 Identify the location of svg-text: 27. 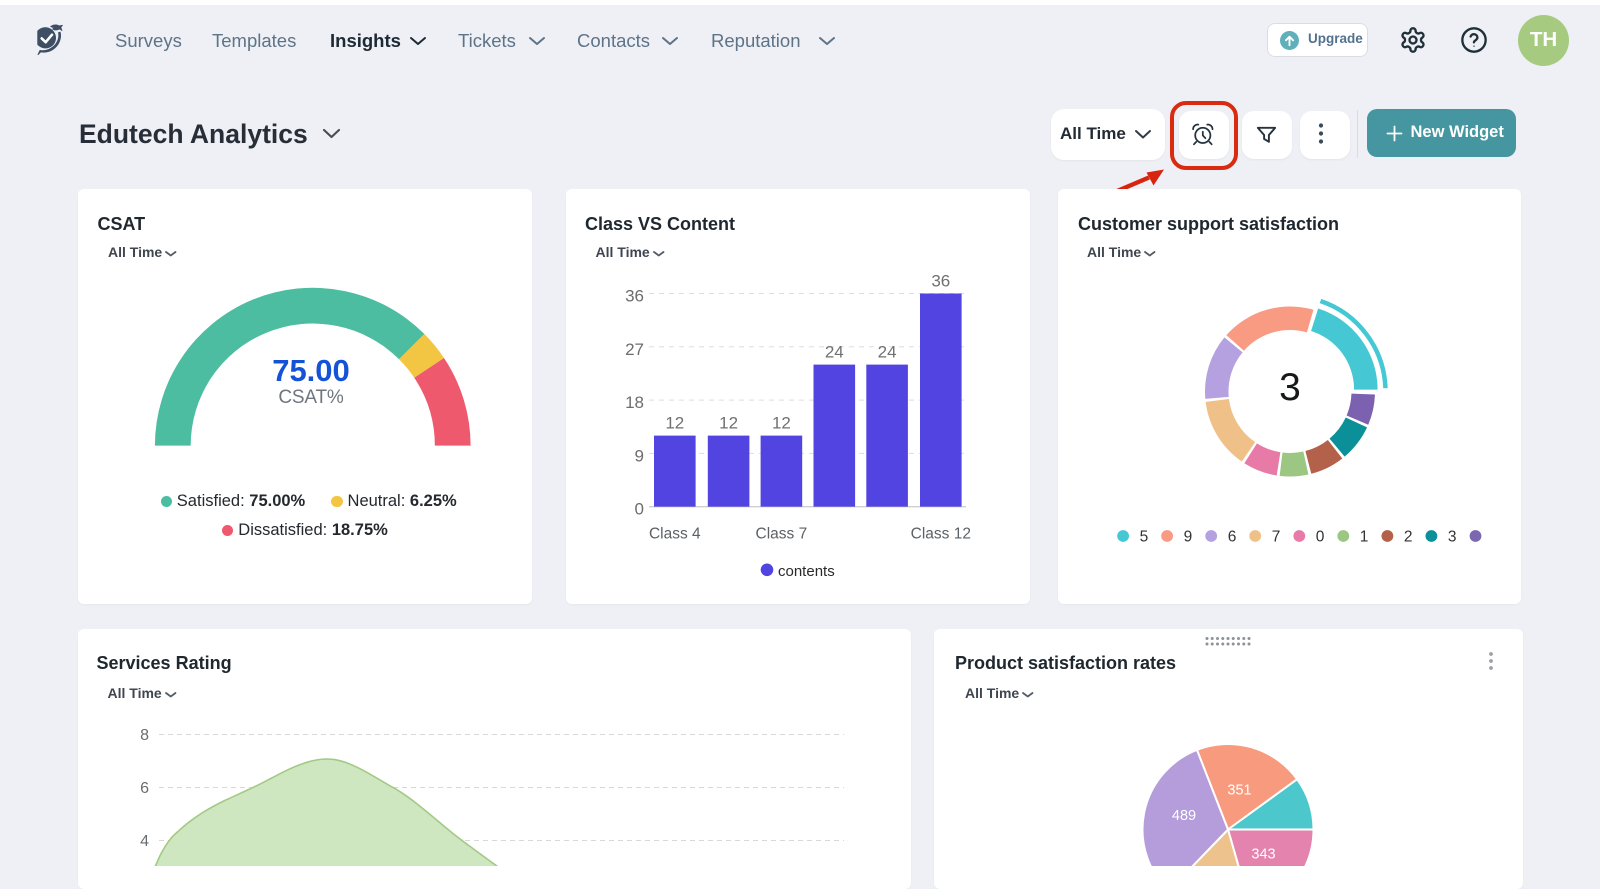
(634, 349).